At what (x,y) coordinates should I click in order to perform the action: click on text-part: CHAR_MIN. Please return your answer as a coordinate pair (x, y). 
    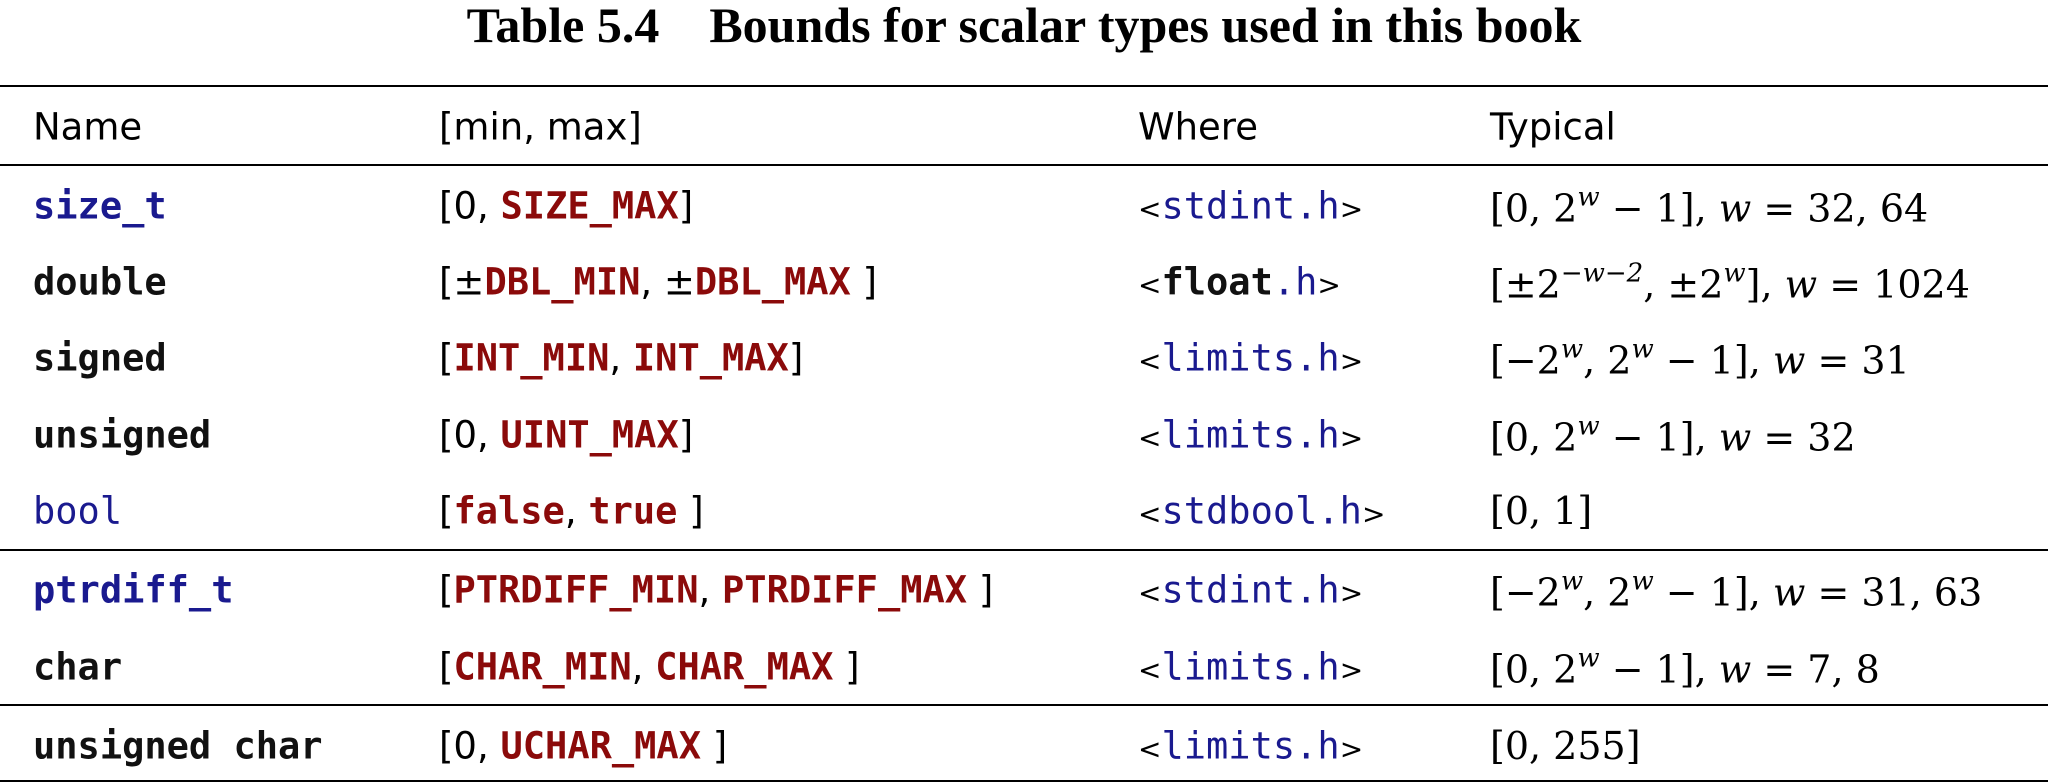
    Looking at the image, I should click on (542, 667).